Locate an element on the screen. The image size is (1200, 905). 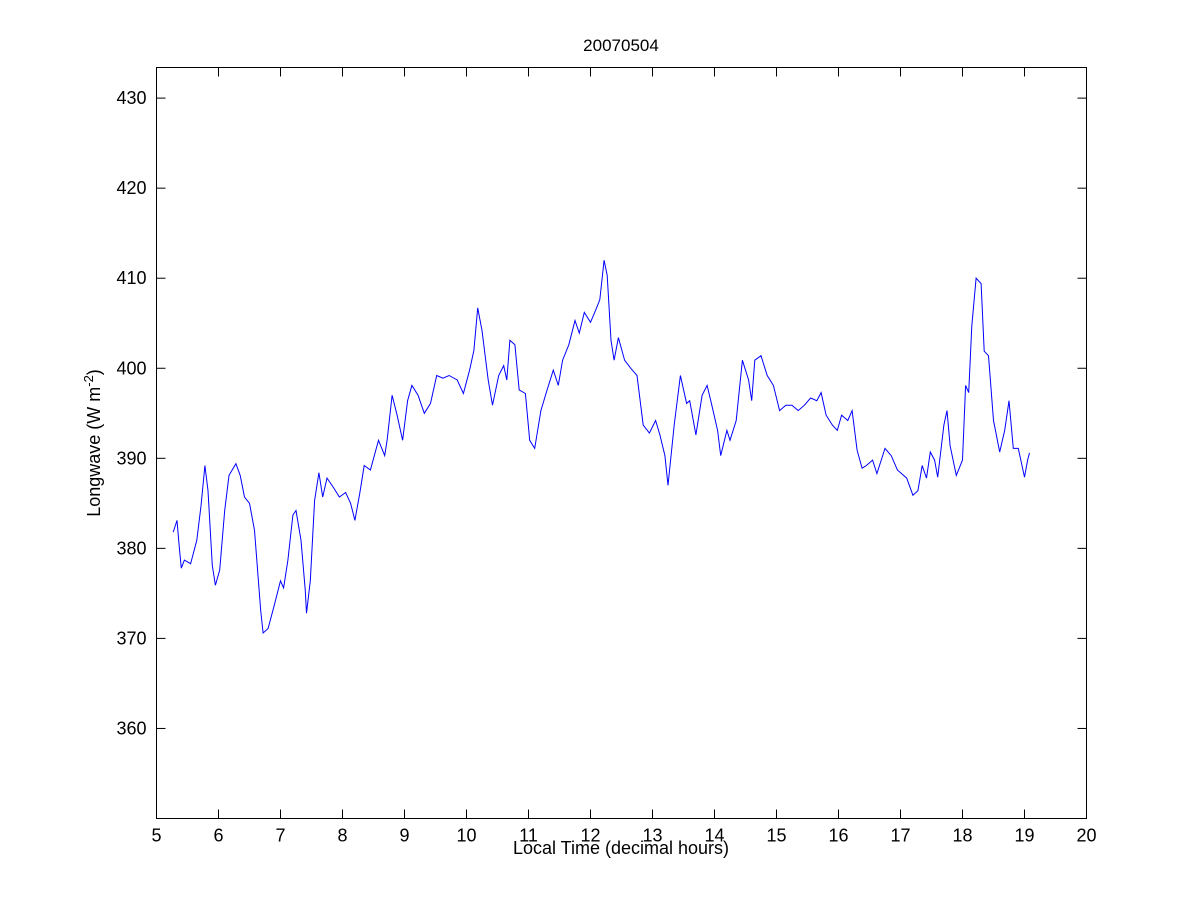
x-tick-label: 11 is located at coordinates (528, 836).